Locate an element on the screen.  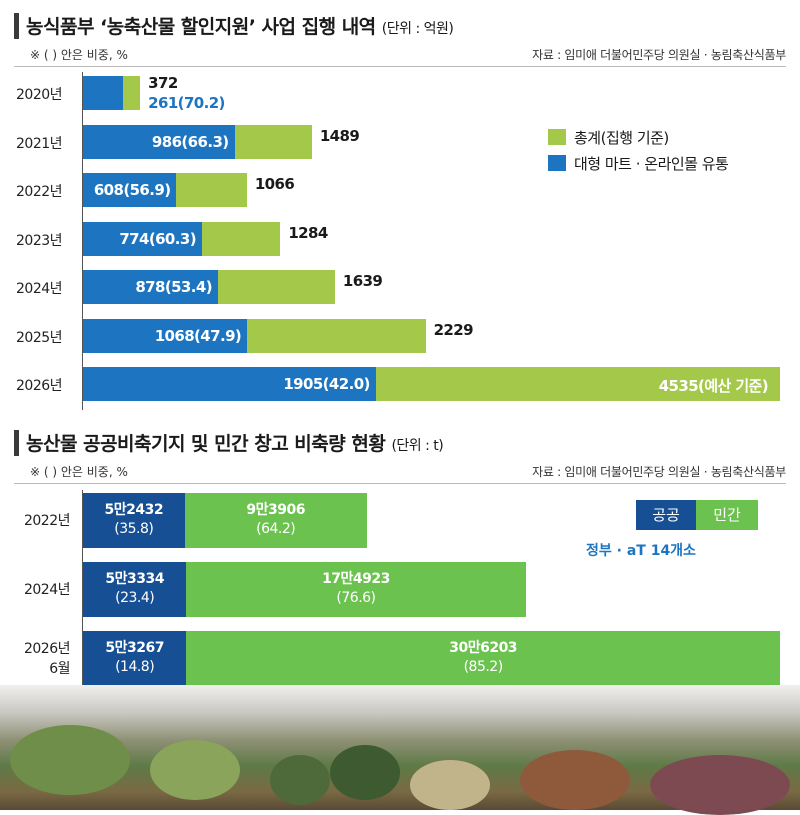
chart1-source: 자료 : 임미애 더불어민주당 의원실 · 농림축산식품부 is located at coordinates (659, 55).